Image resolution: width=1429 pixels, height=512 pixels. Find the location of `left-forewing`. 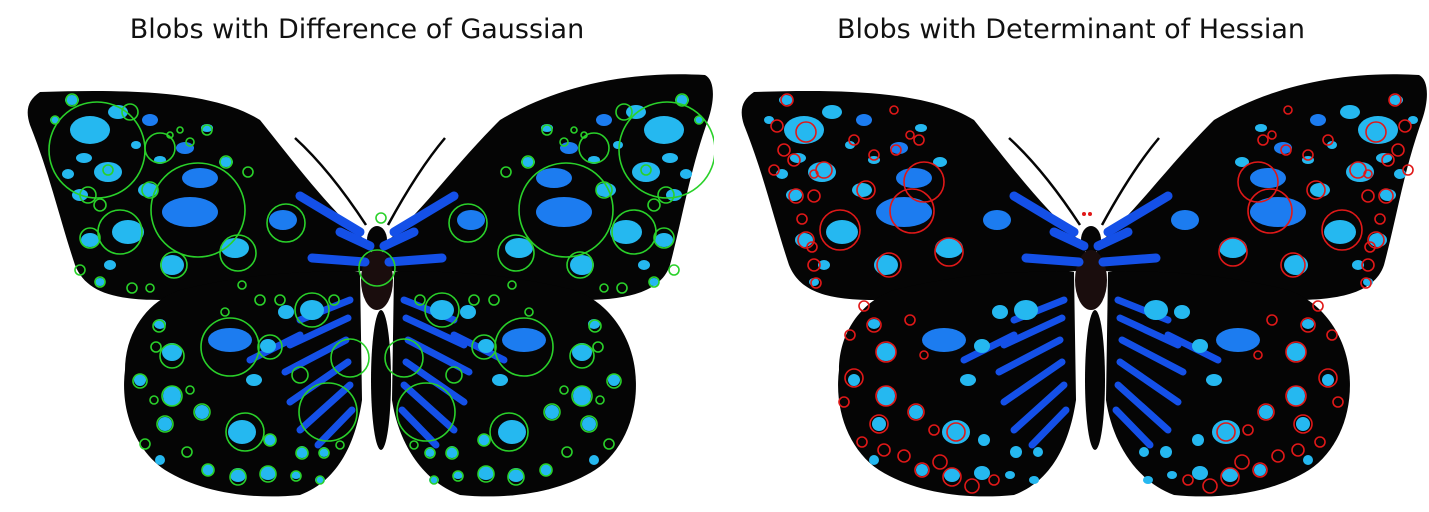

left-forewing is located at coordinates (913, 195).